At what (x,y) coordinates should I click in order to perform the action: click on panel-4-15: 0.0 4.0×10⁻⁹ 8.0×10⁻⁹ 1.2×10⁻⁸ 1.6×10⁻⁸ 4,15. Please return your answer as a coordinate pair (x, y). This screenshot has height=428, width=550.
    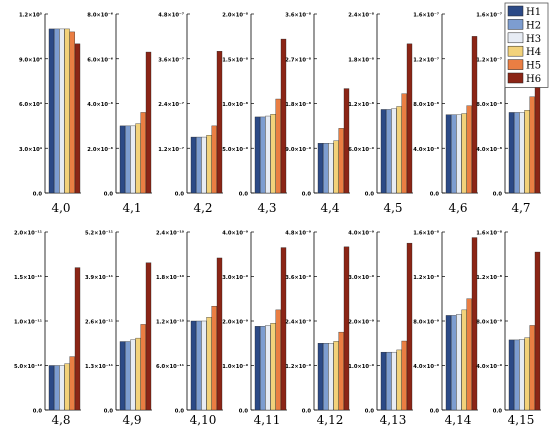
    Looking at the image, I should click on (508, 329).